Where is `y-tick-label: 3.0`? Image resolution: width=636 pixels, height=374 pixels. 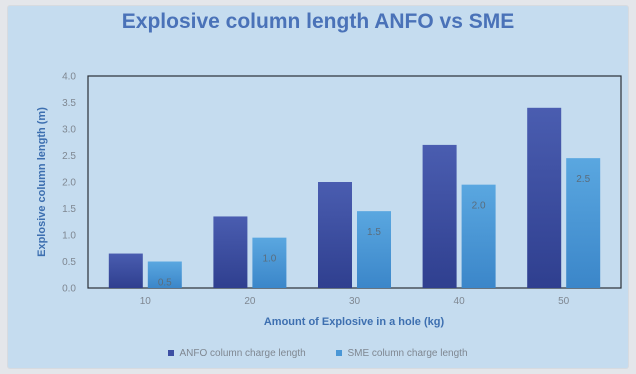 y-tick-label: 3.0 is located at coordinates (69, 130).